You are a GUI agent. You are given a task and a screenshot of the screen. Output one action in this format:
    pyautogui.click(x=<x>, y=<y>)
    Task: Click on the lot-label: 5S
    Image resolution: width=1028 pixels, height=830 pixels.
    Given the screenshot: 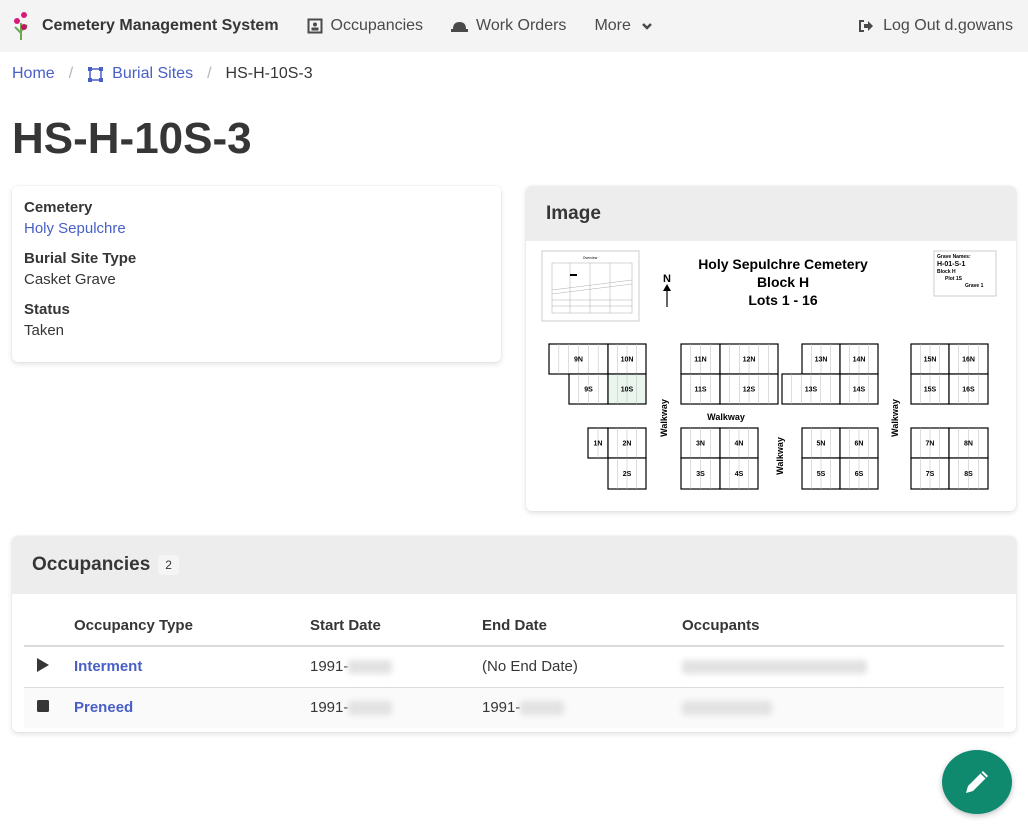 What is the action you would take?
    pyautogui.click(x=821, y=474)
    